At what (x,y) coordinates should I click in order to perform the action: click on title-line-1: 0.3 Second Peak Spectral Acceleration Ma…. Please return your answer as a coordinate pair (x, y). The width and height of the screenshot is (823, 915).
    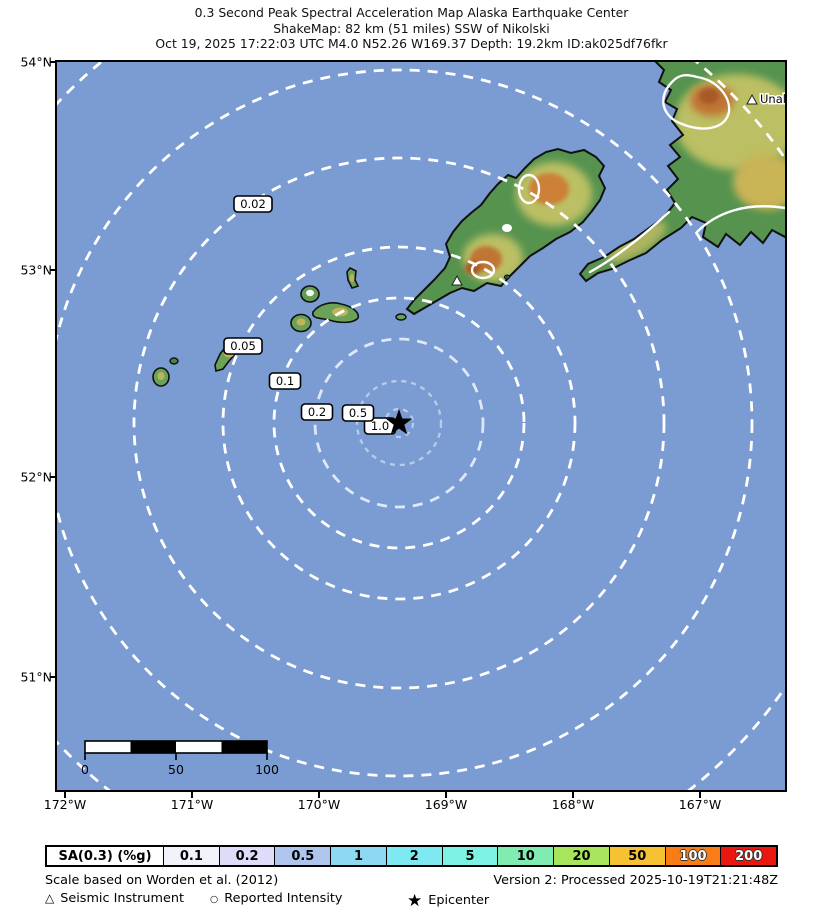
    Looking at the image, I should click on (411, 12).